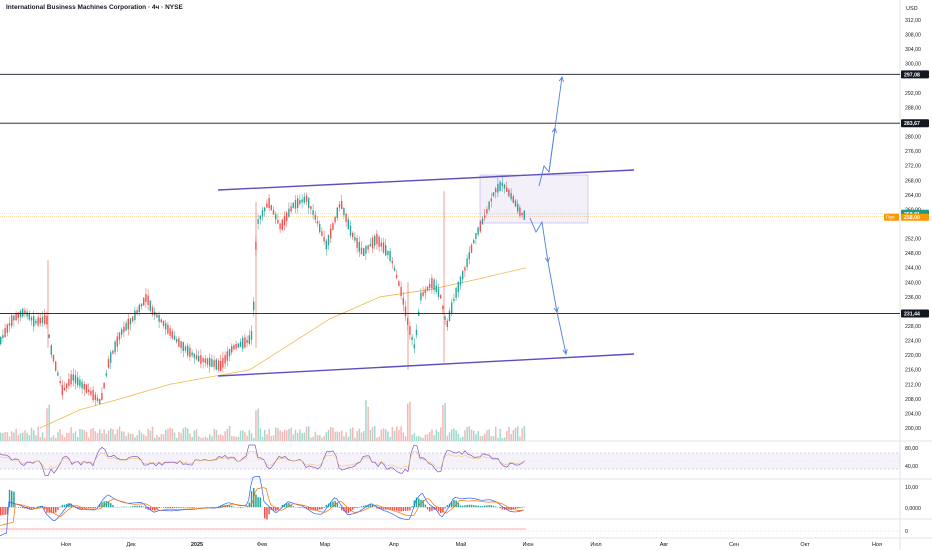 Image resolution: width=932 pixels, height=550 pixels. I want to click on channel-upper-line, so click(426, 180).